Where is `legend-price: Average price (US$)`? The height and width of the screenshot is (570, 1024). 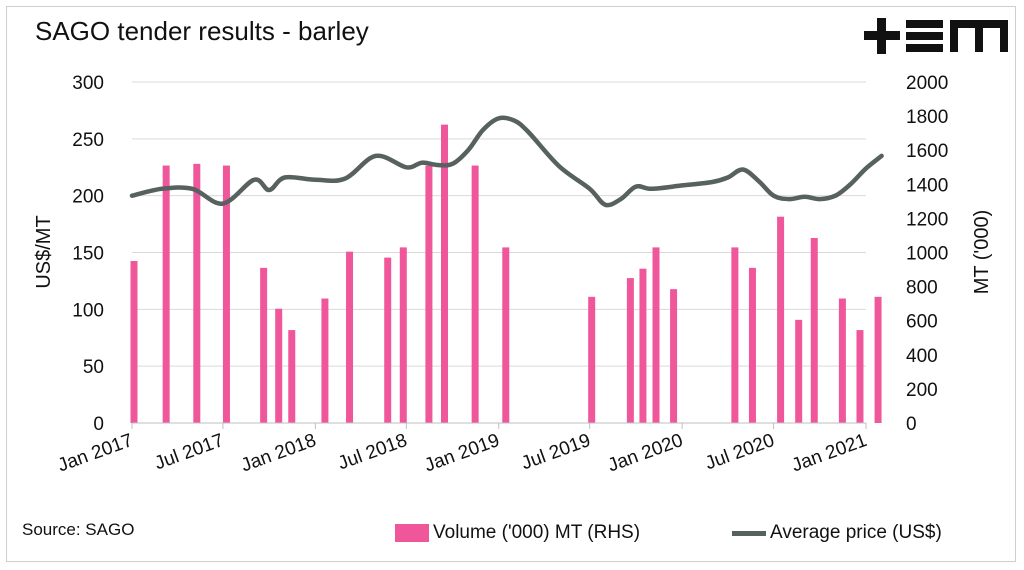
legend-price: Average price (US$) is located at coordinates (837, 533).